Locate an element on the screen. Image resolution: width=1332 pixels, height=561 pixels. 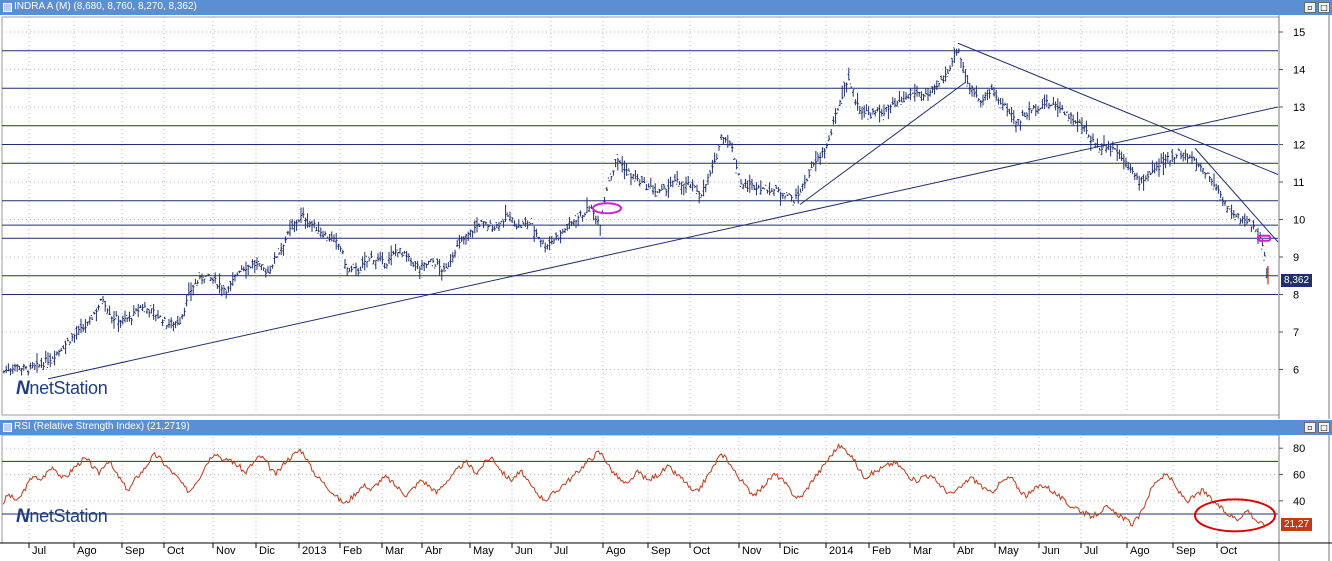
x-axis-label: Feb is located at coordinates (881, 551).